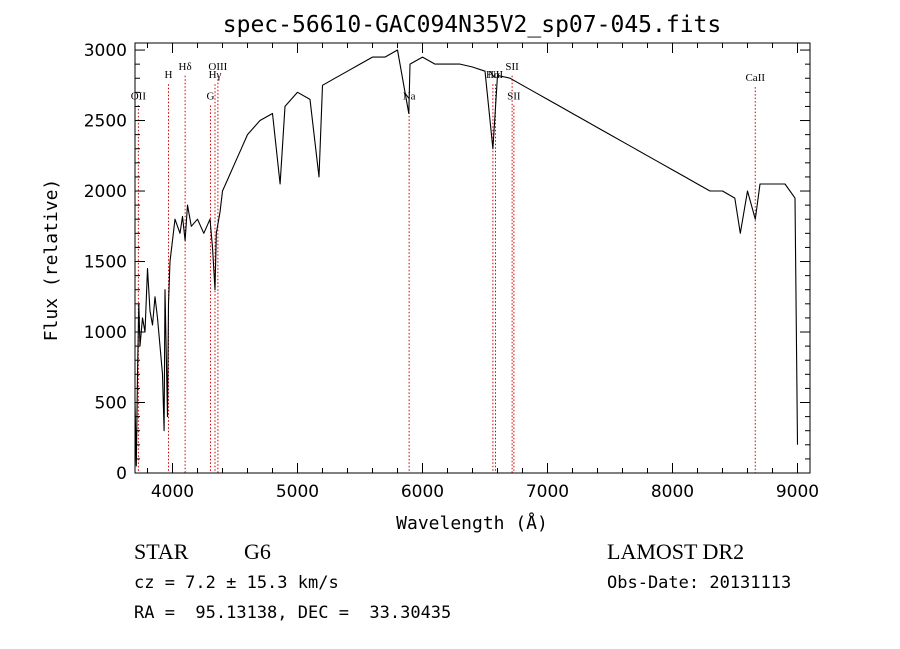  What do you see at coordinates (699, 583) in the screenshot?
I see `observation-date: Obs-Date: 20131113` at bounding box center [699, 583].